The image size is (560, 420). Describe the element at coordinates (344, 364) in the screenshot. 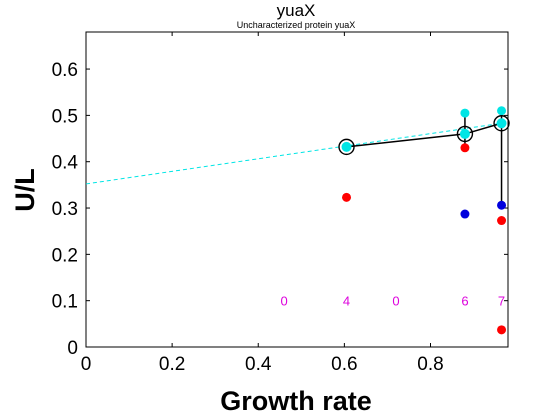

I see `x-tick-label: 0.6` at that location.